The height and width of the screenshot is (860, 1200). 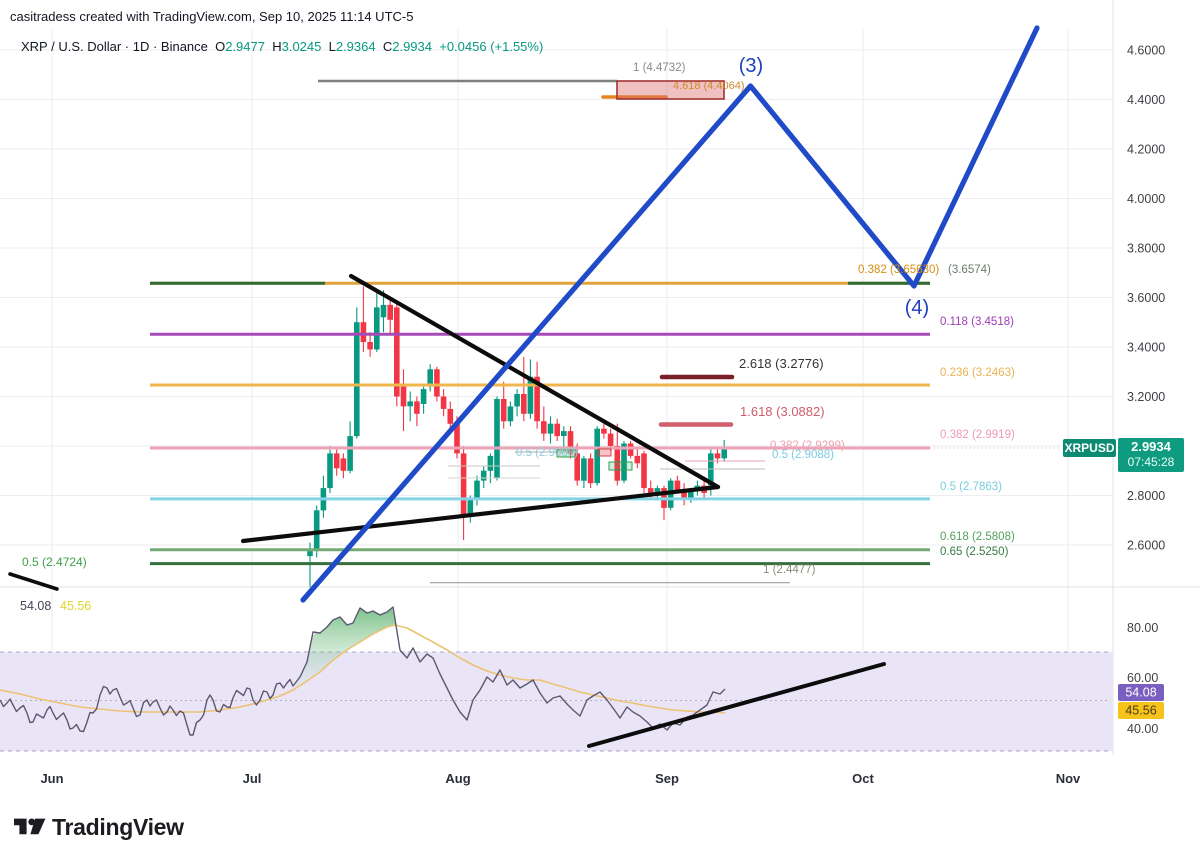 I want to click on svg-text: 0.382 (2.9299), so click(x=807, y=446).